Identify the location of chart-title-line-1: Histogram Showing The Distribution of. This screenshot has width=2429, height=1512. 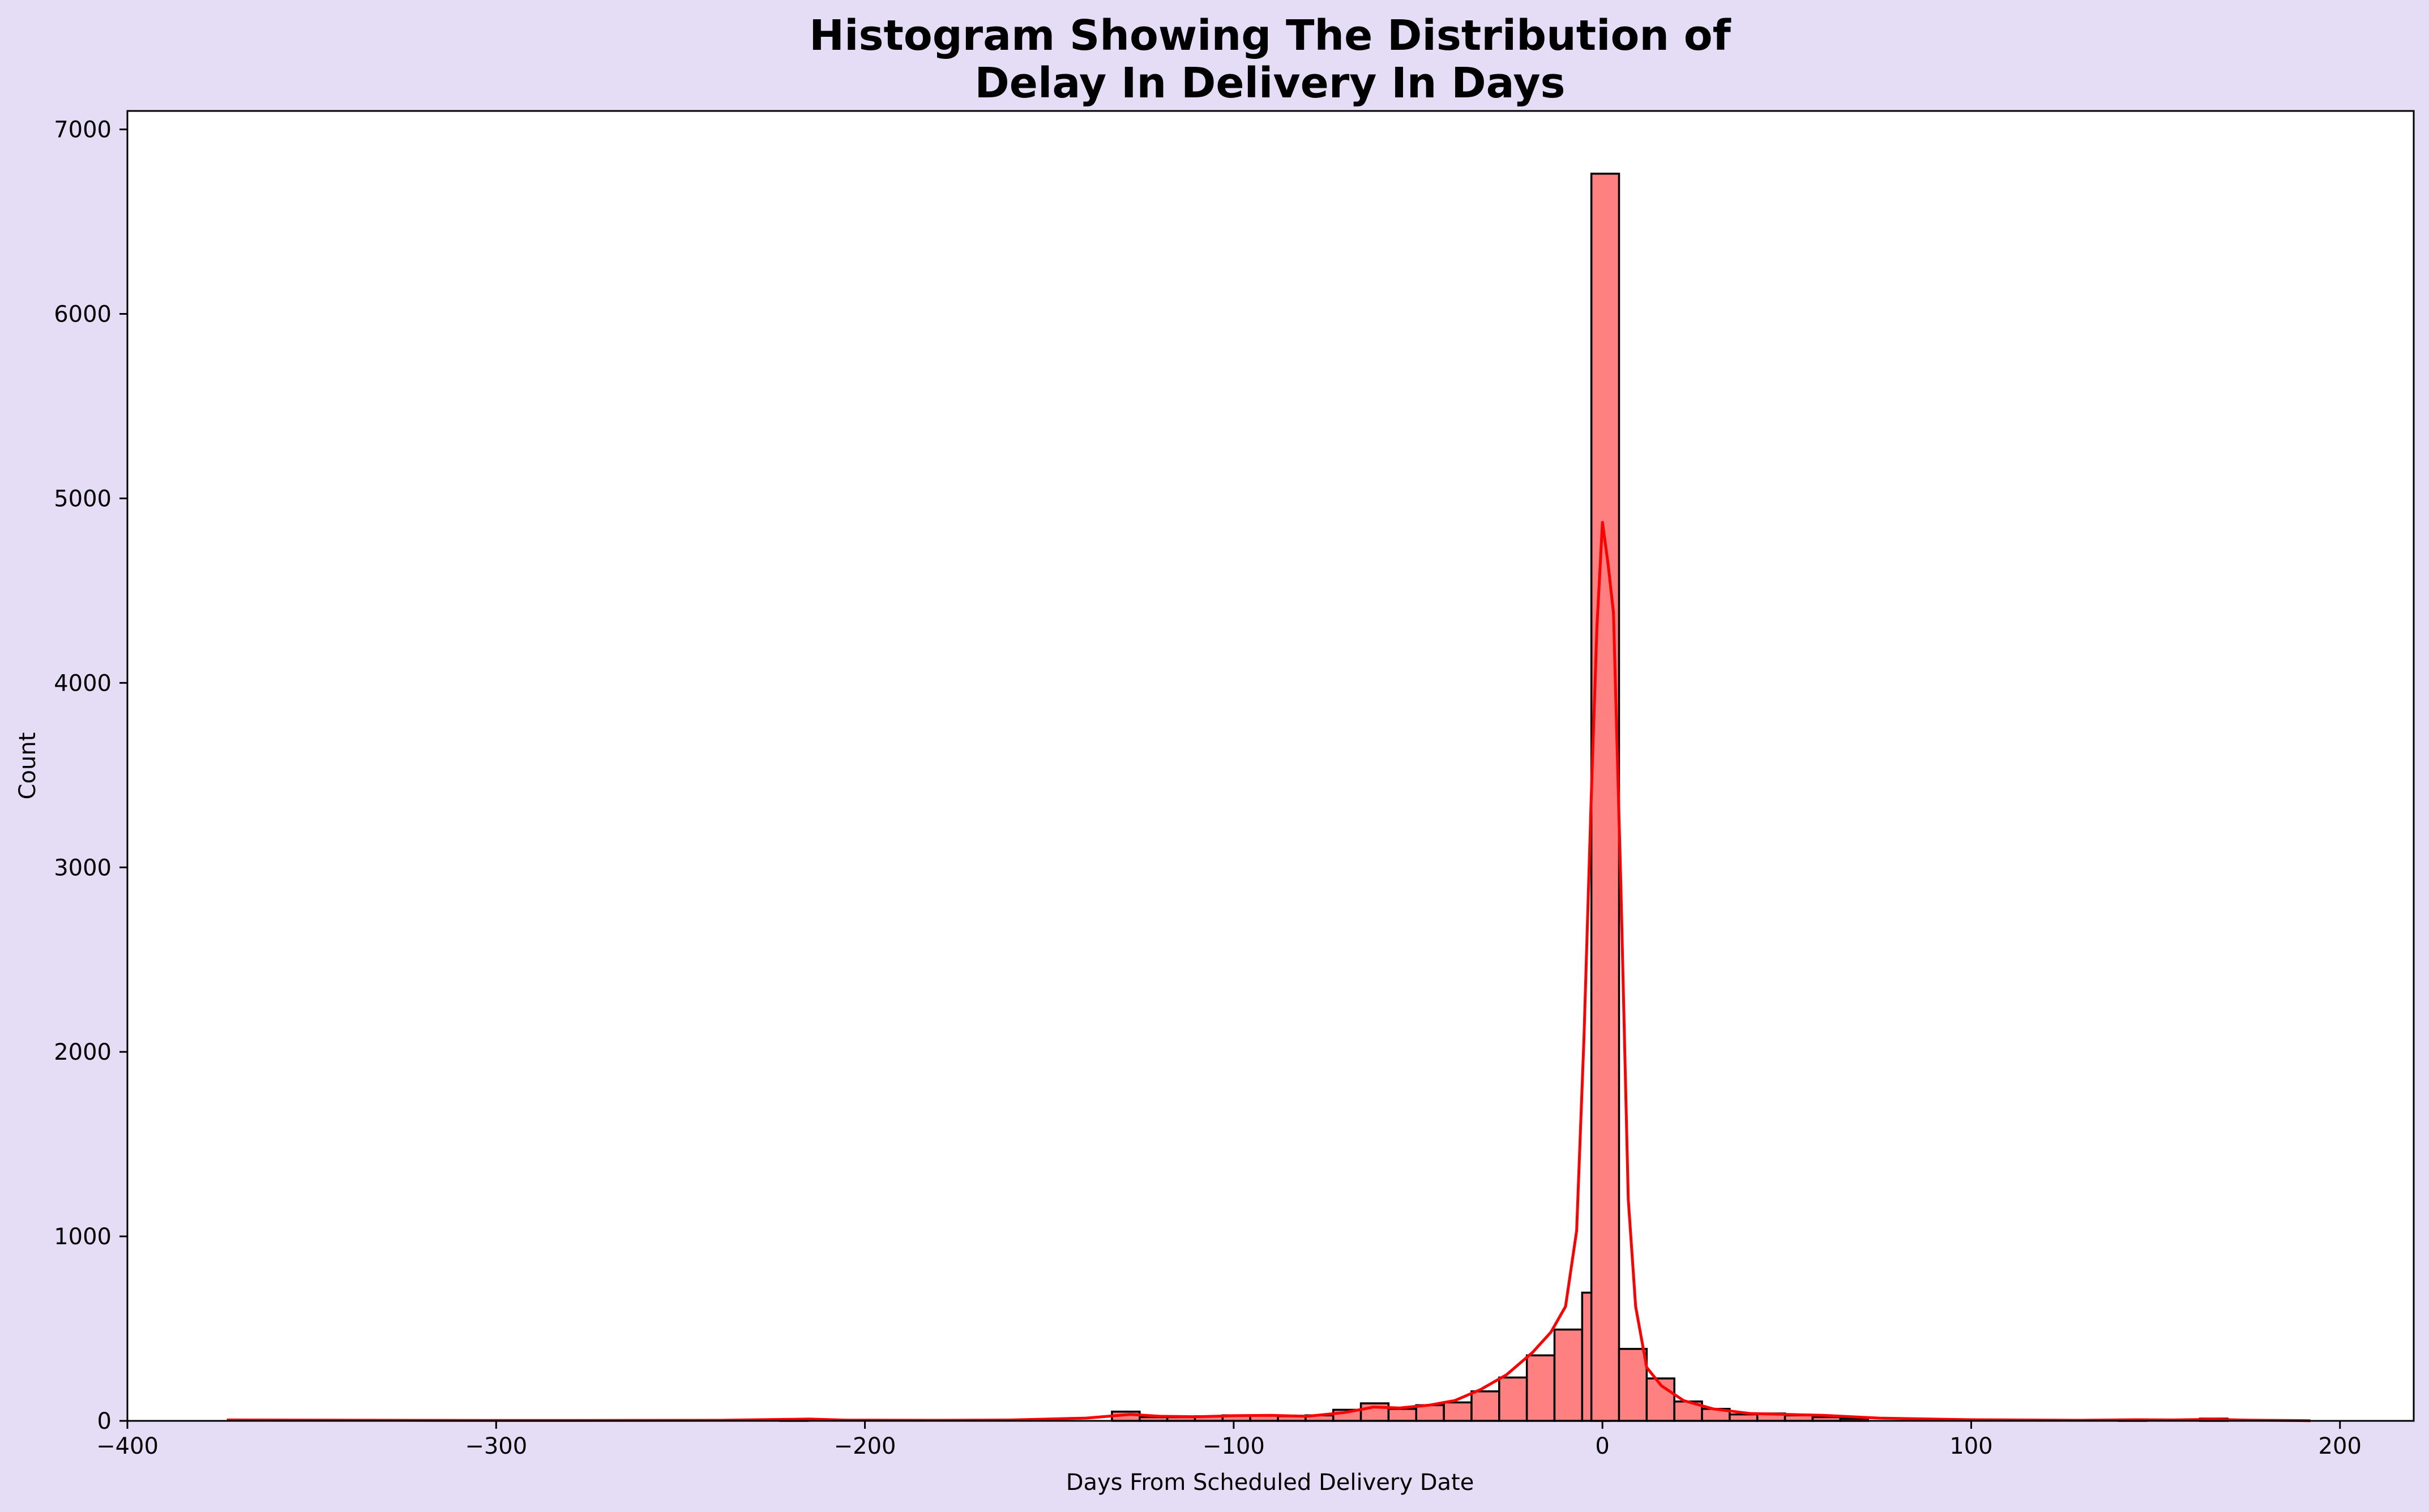
(1270, 36).